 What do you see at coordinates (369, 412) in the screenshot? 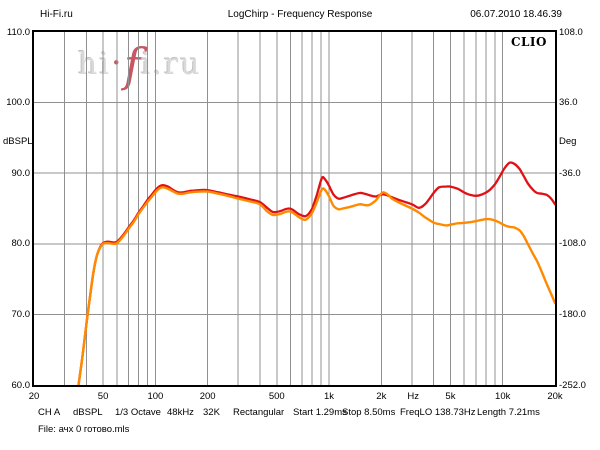
I see `status-item-stop-8-50ms: Stop 8.50ms` at bounding box center [369, 412].